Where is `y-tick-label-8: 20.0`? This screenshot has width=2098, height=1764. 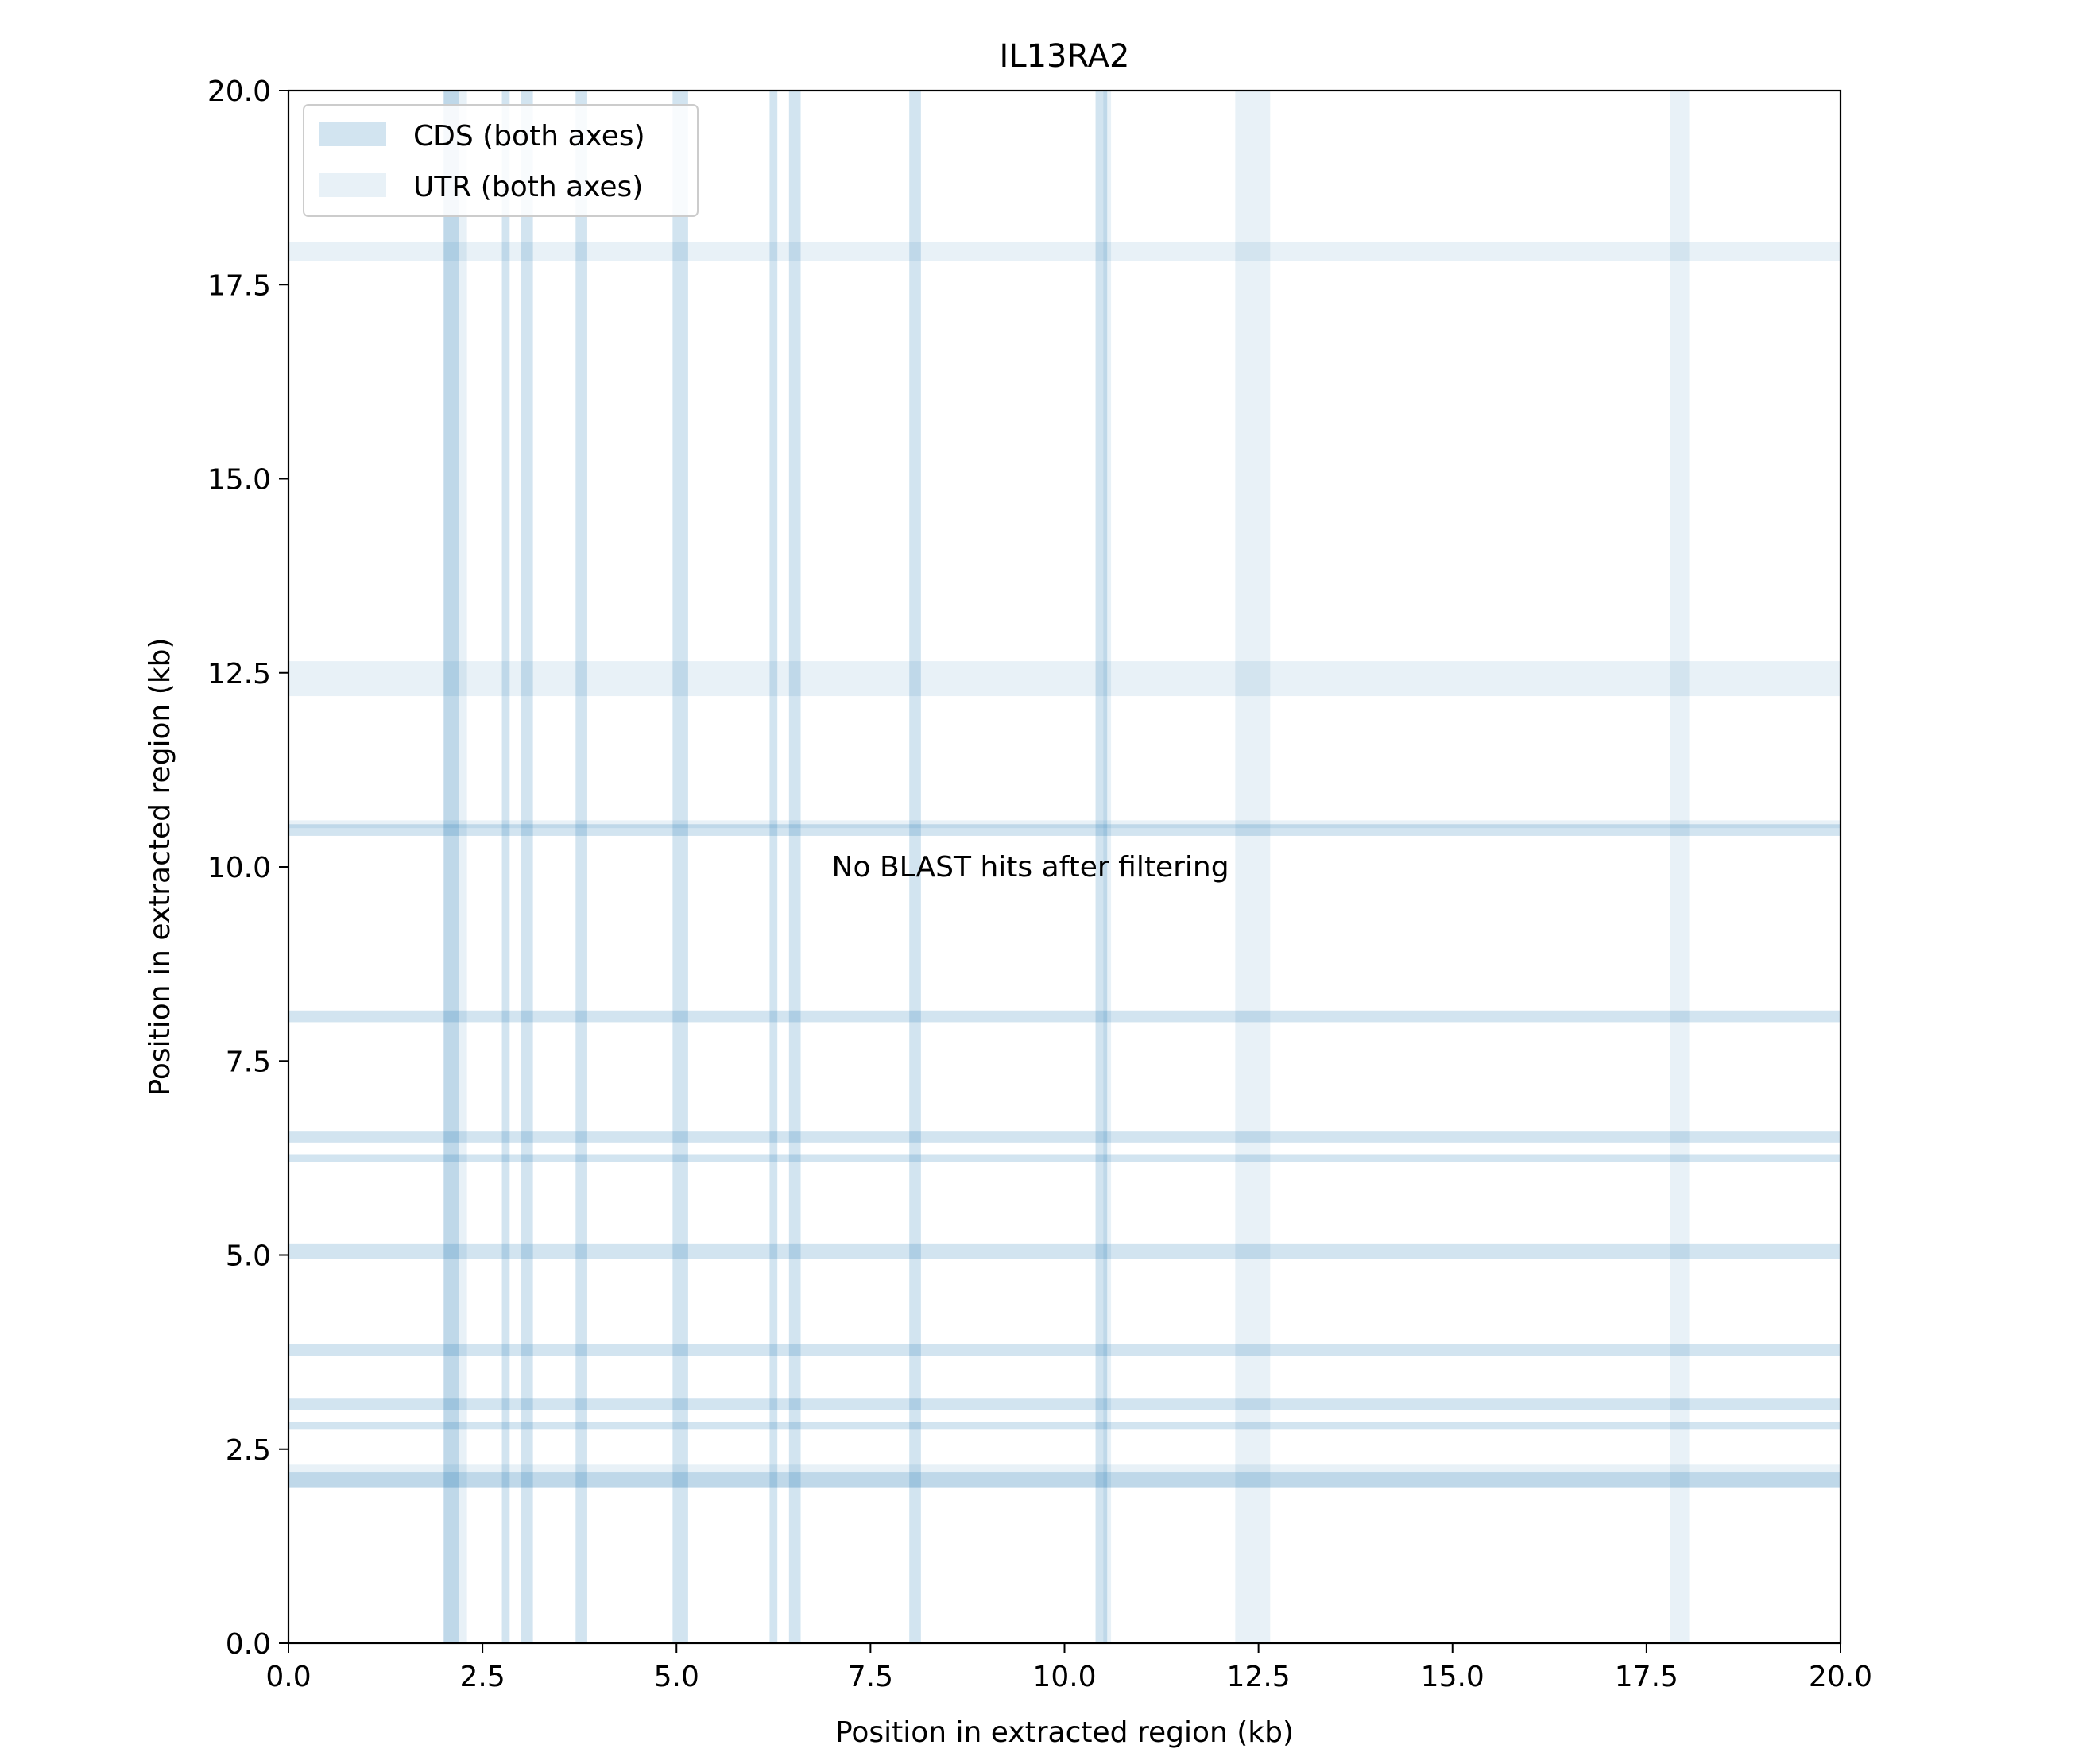 y-tick-label-8: 20.0 is located at coordinates (239, 91).